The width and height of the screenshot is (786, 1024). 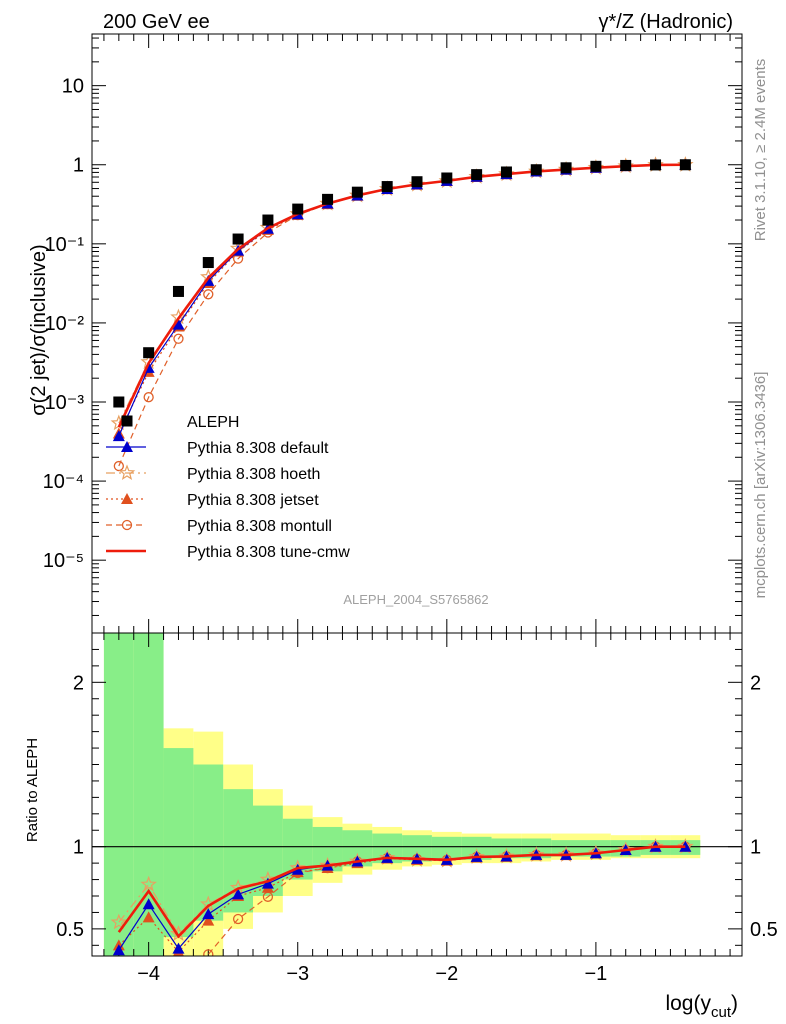 What do you see at coordinates (63, 561) in the screenshot?
I see `main-y-tick-label: 10⁻⁵` at bounding box center [63, 561].